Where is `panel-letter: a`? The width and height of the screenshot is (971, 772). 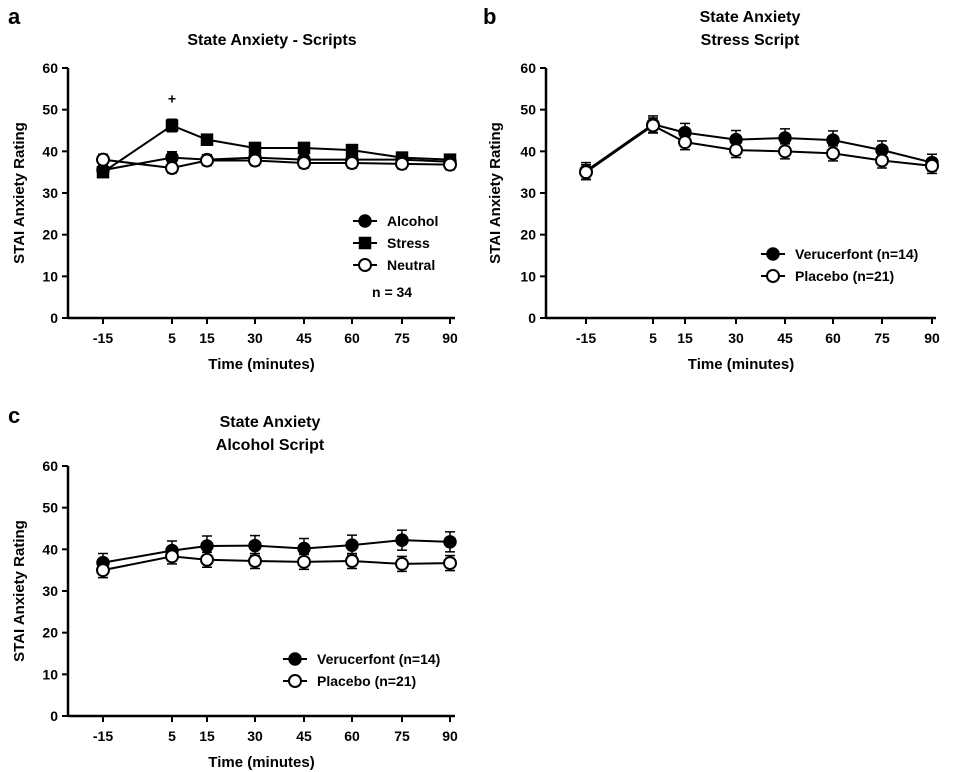 panel-letter: a is located at coordinates (14, 16).